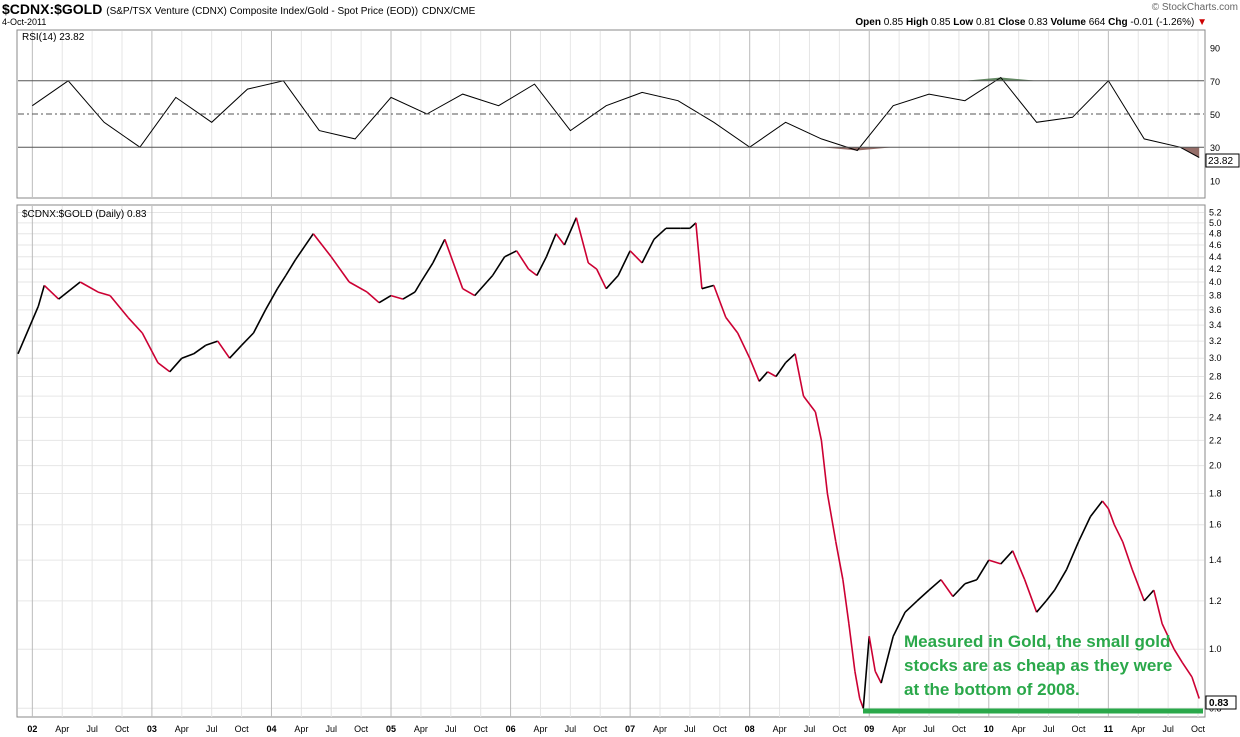  Describe the element at coordinates (1215, 525) in the screenshot. I see `price-y-tick-1.6: 1.6` at that location.